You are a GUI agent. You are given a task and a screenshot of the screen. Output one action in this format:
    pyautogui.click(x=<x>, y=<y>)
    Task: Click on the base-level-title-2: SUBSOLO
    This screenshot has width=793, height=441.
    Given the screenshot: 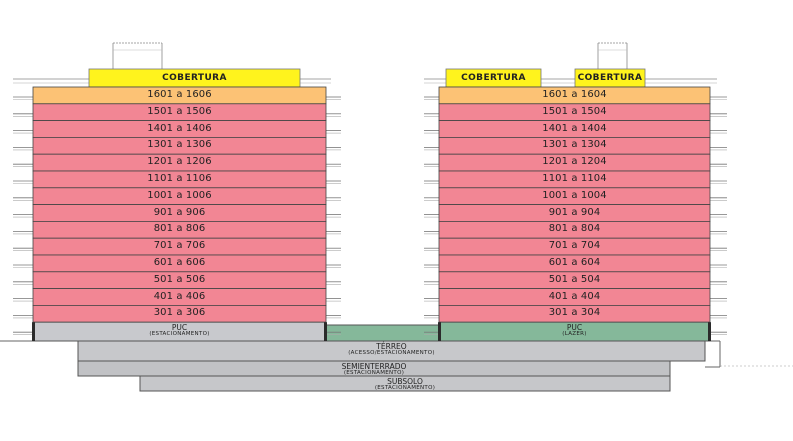 What is the action you would take?
    pyautogui.click(x=405, y=381)
    